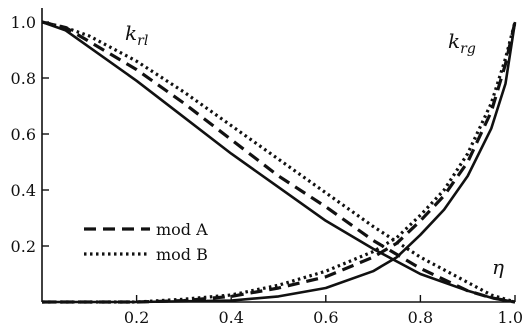 The image size is (527, 327). Describe the element at coordinates (230, 317) in the screenshot. I see `x-tick-label: 0.4` at that location.